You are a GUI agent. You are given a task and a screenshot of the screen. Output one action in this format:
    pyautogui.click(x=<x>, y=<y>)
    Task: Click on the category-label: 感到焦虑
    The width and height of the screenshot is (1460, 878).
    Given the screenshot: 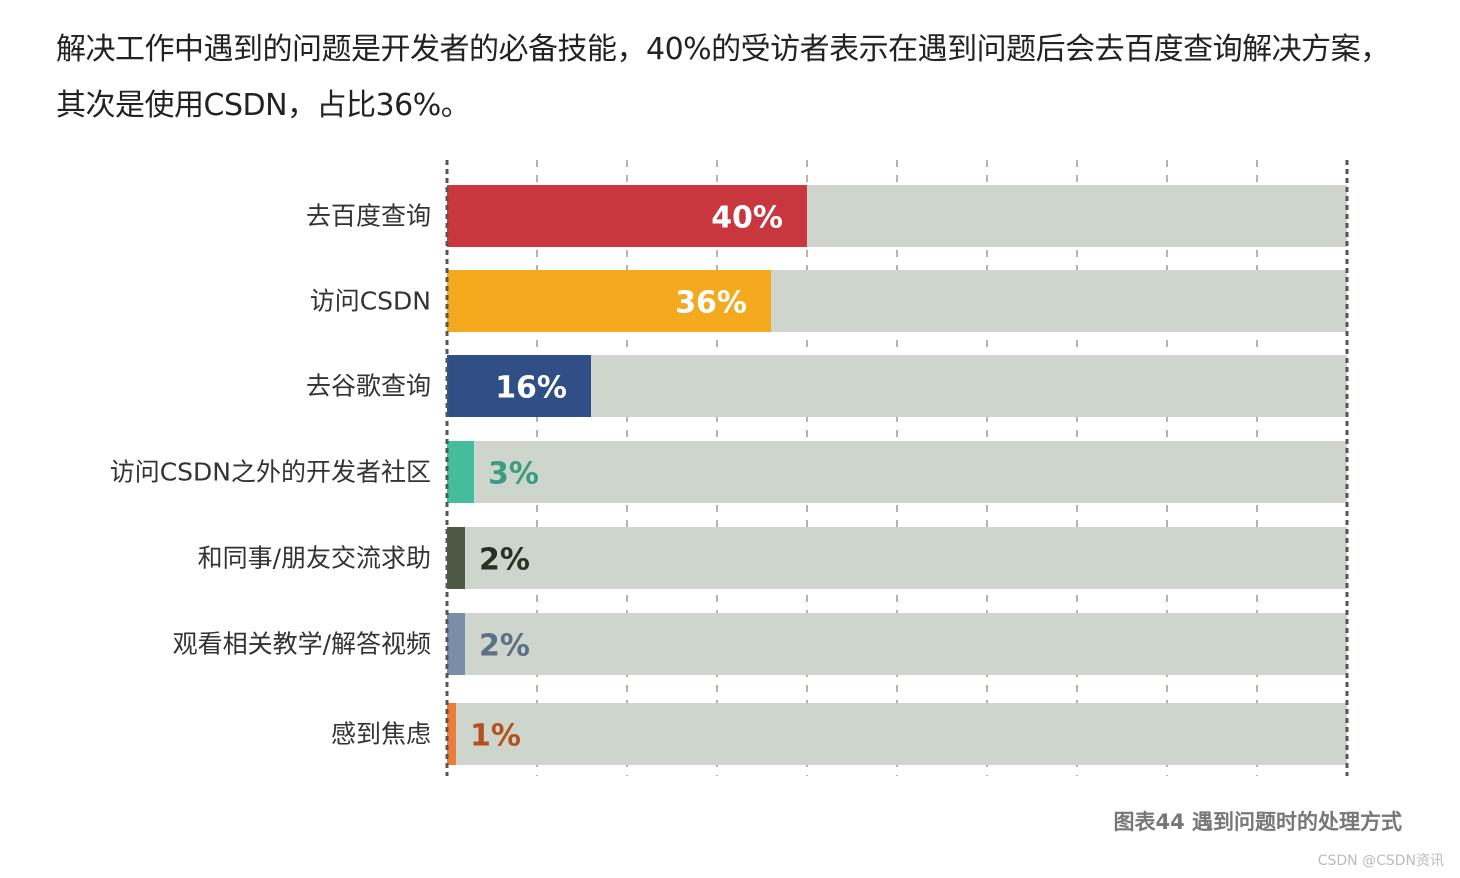 What is the action you would take?
    pyautogui.click(x=381, y=734)
    